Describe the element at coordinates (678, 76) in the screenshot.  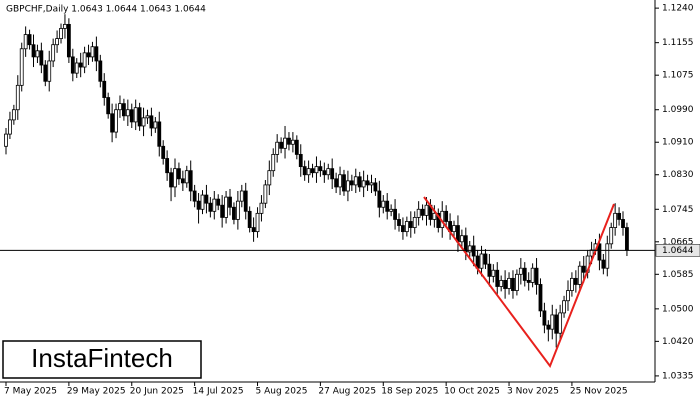
I see `y-tick-label: 1.1075` at that location.